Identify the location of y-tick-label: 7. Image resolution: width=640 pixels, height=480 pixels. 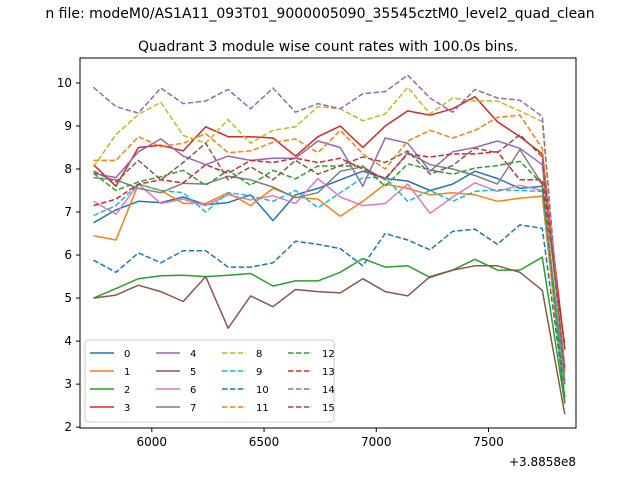
(68, 212).